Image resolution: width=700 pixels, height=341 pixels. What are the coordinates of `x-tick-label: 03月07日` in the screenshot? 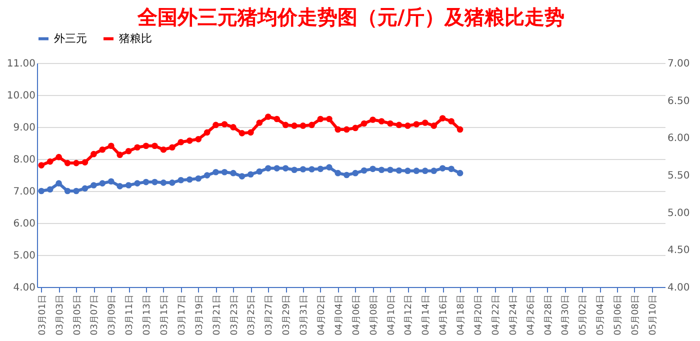 It's located at (95, 315).